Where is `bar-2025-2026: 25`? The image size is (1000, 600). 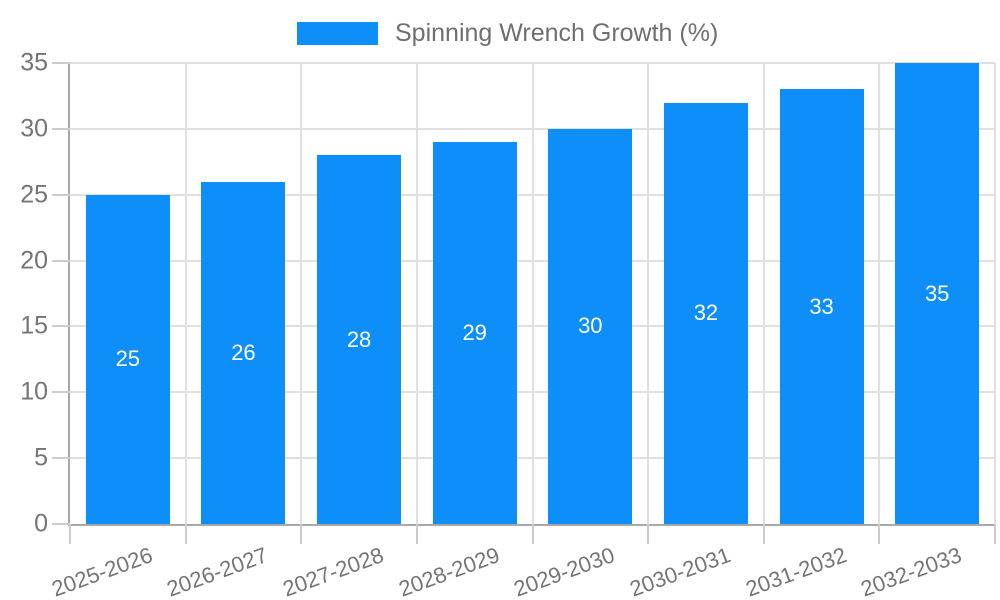
bar-2025-2026: 25 is located at coordinates (127, 359).